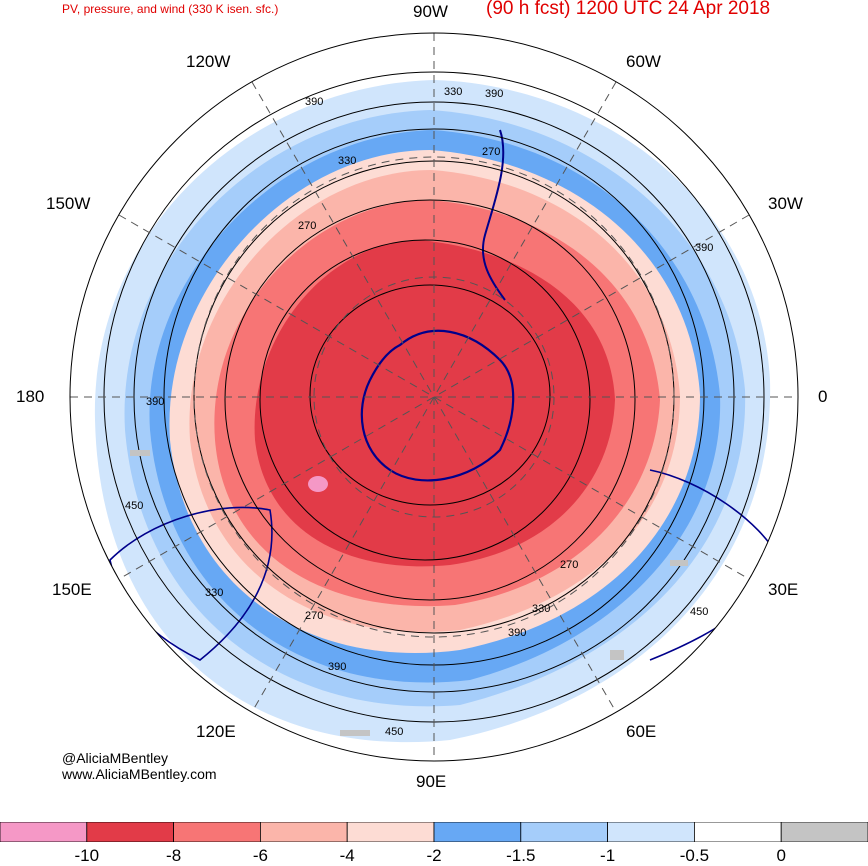 The image size is (868, 866). Describe the element at coordinates (72, 589) in the screenshot. I see `lon-label-150e: 150E` at that location.